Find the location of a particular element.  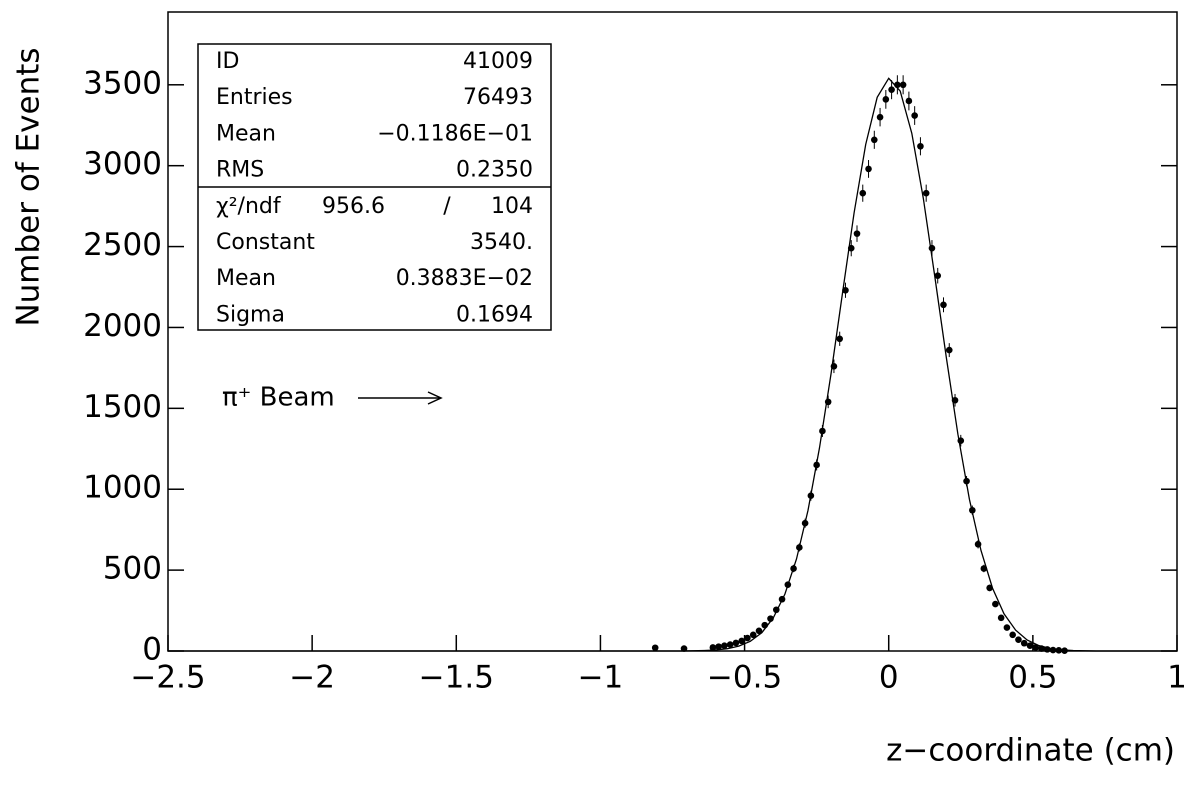

chi2-label: χ²/ndf is located at coordinates (249, 206).